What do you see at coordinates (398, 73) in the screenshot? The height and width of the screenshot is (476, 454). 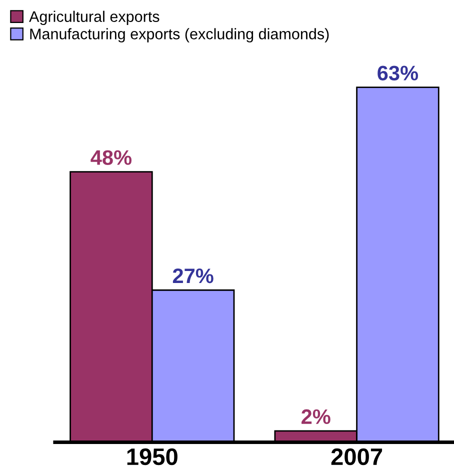 I see `data-label: 63%` at bounding box center [398, 73].